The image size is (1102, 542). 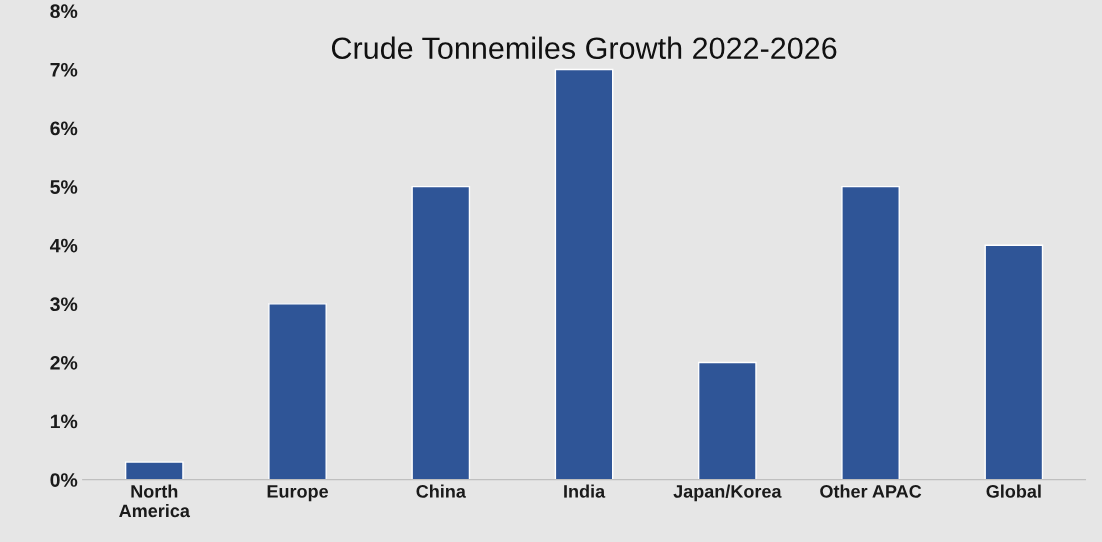 I want to click on y-tick-label: 7%, so click(x=64, y=69).